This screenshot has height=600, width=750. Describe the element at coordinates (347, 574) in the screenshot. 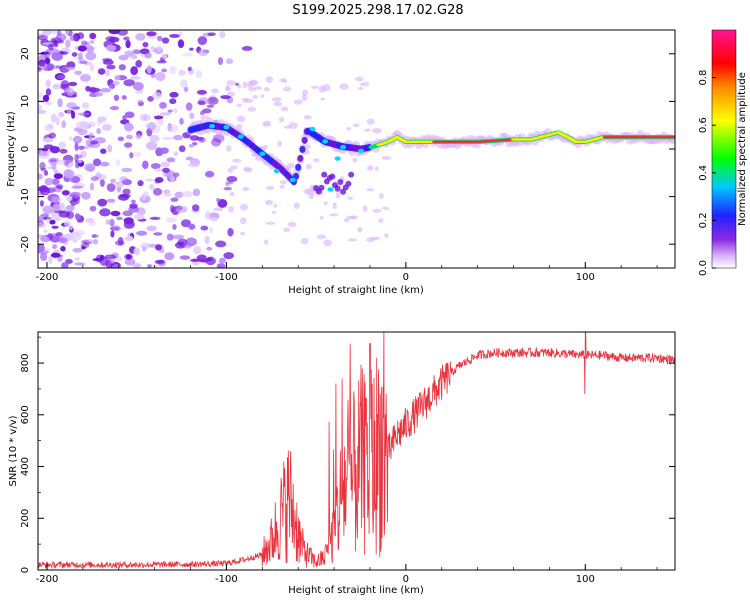

I see `snr-x-ticks: -200 -100 0 100` at that location.